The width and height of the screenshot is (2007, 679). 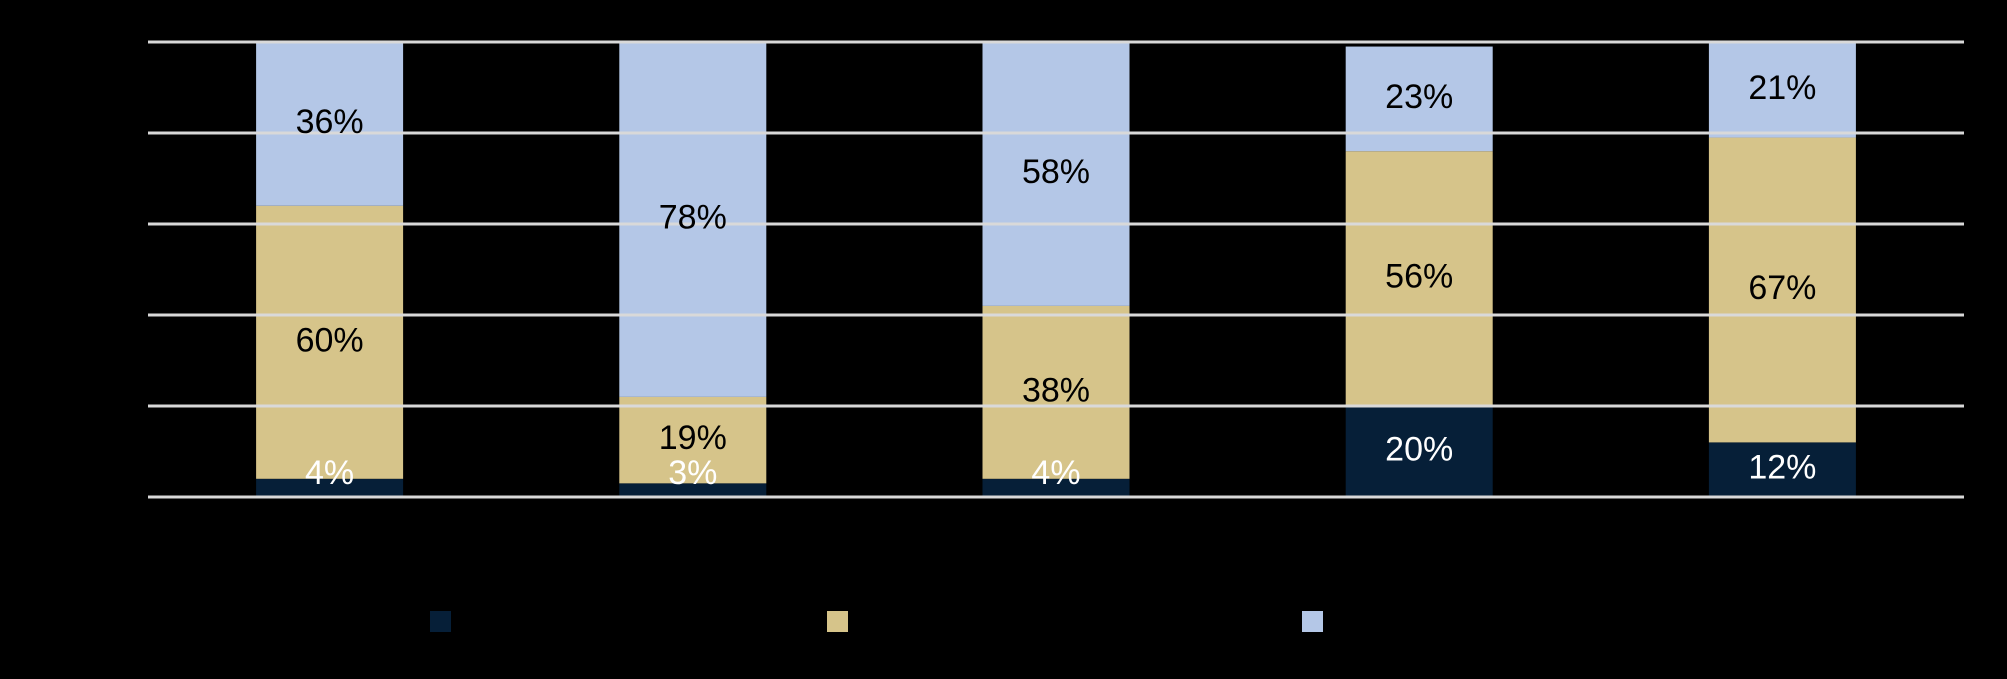 I want to click on data-label: 60%, so click(x=330, y=340).